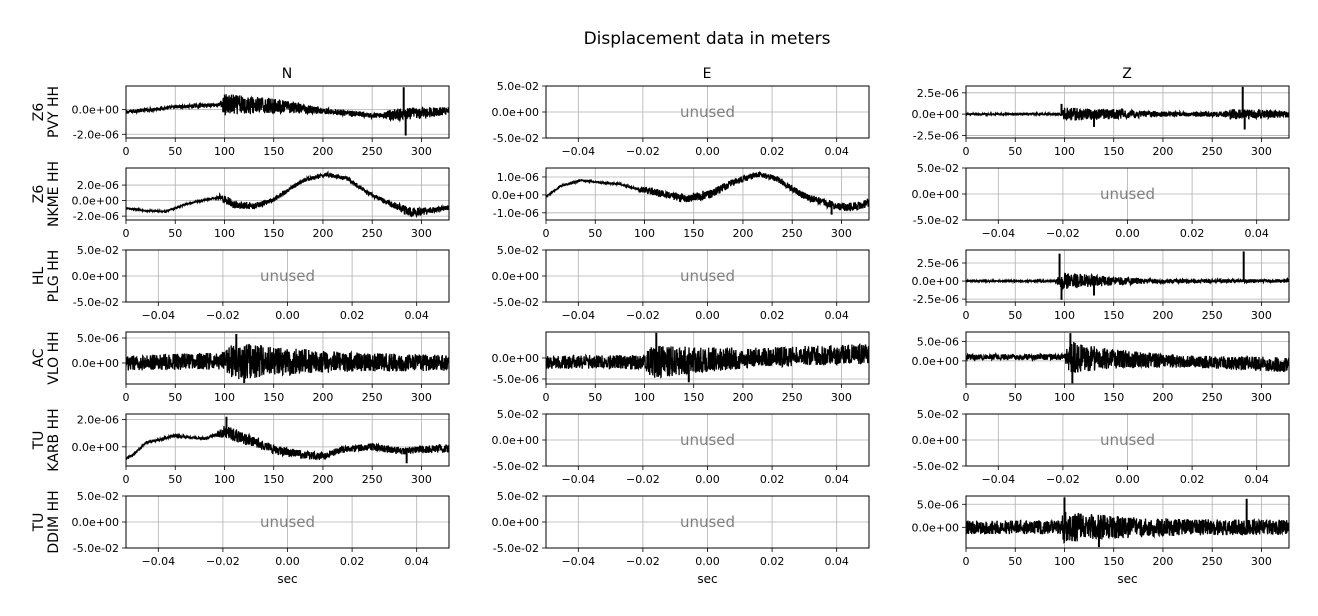 The image size is (1318, 616). What do you see at coordinates (1101, 531) in the screenshot?
I see `subplot-r5-c2: 0 50 100 150 200 250 300 0.0e+00 5.0e-06` at bounding box center [1101, 531].